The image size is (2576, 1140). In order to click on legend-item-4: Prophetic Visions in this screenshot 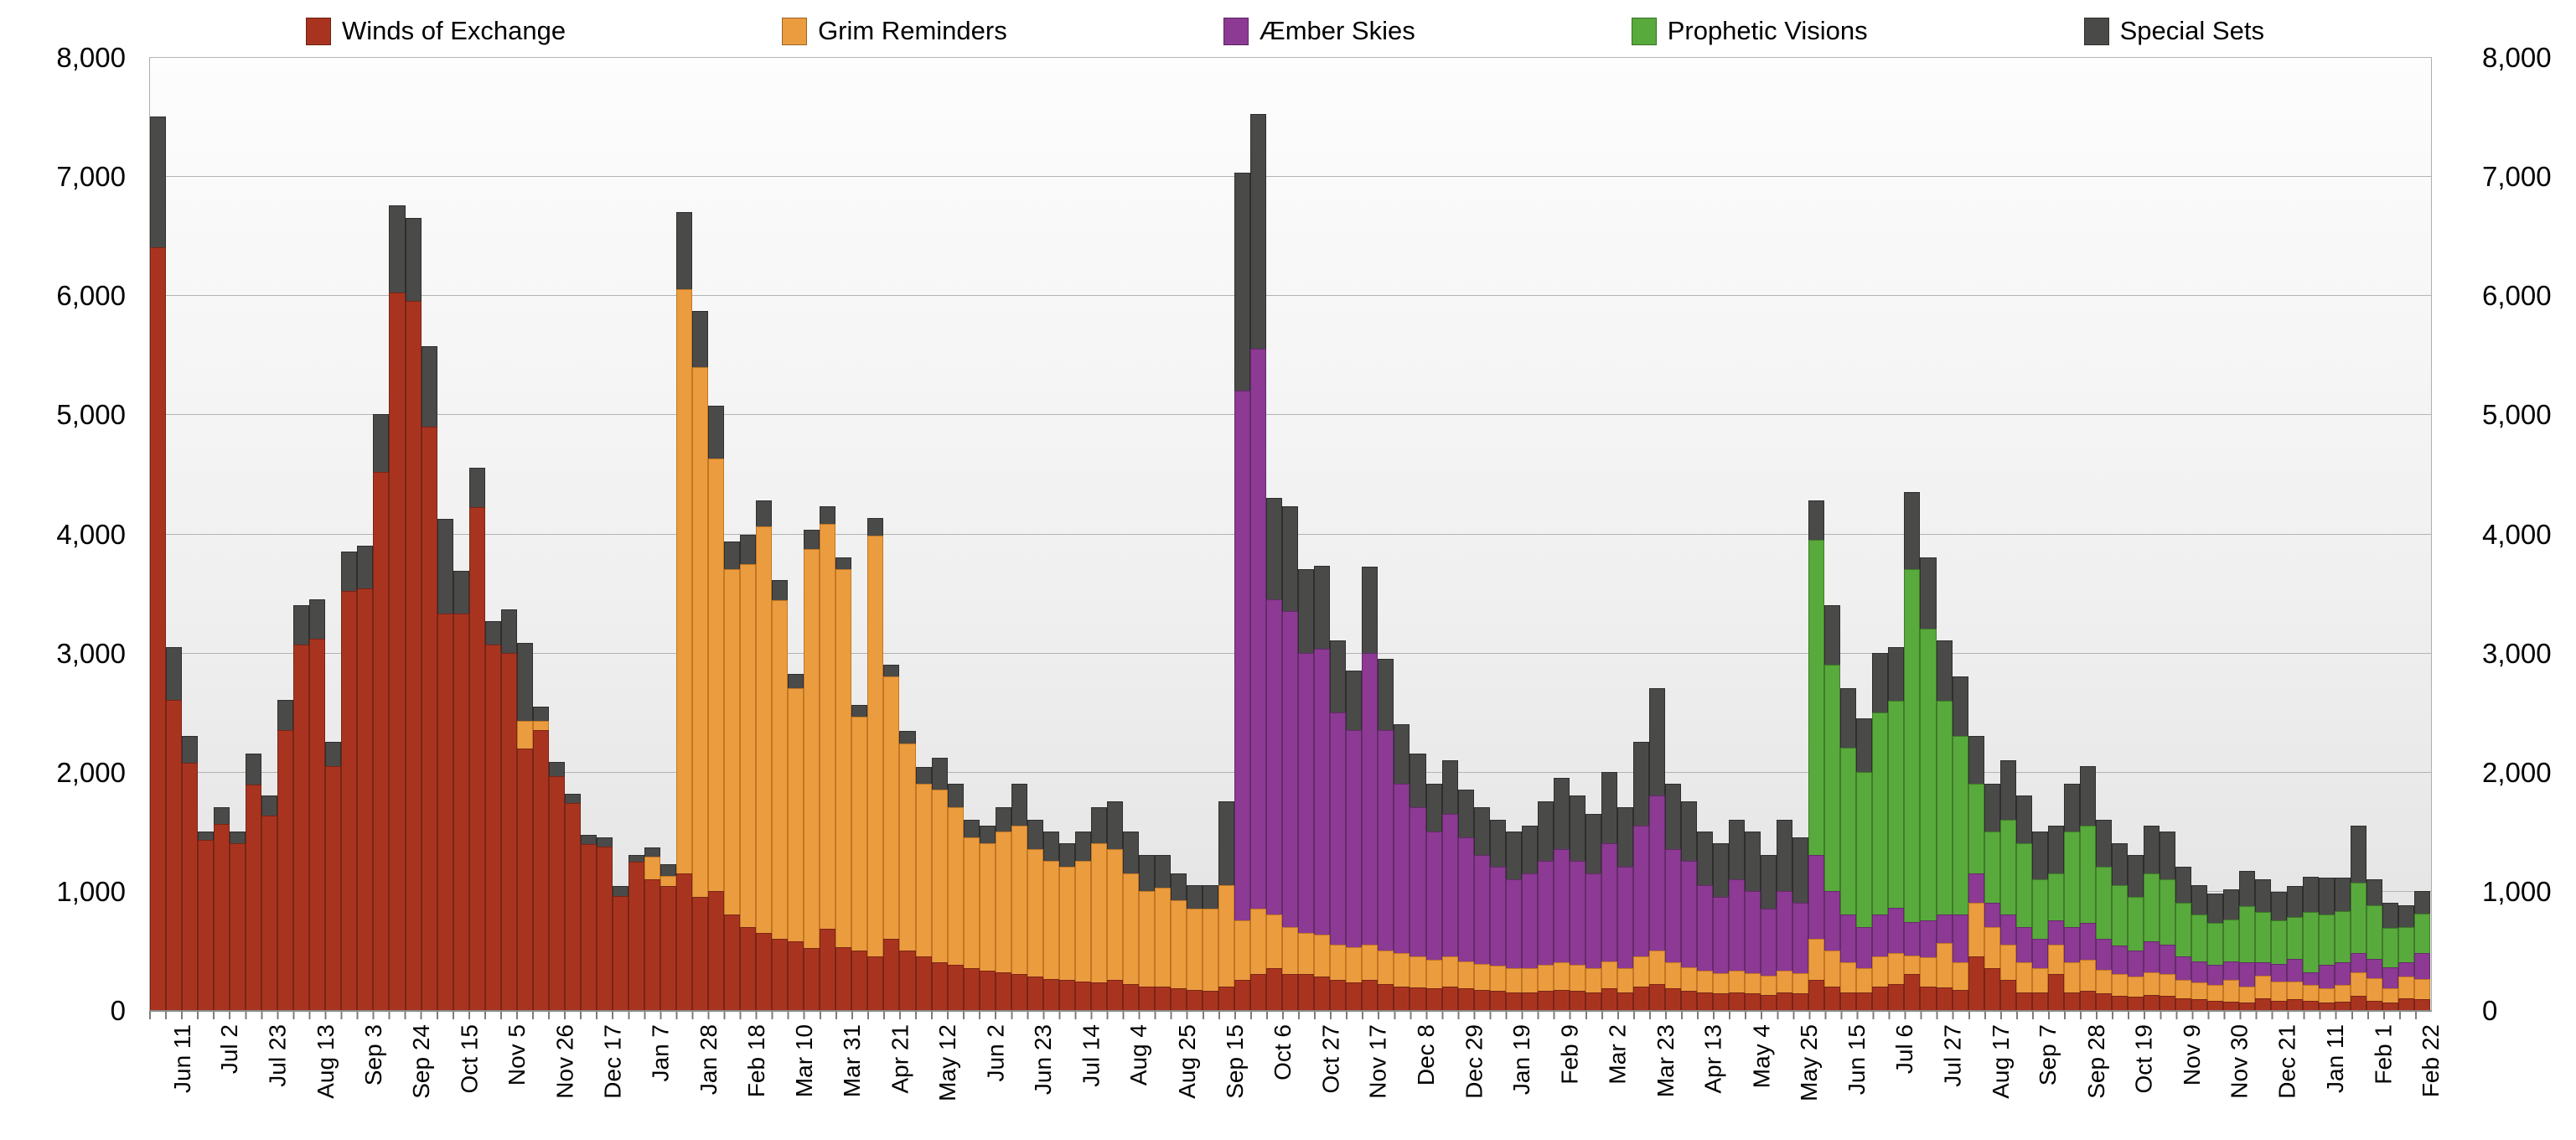, I will do `click(1749, 31)`.